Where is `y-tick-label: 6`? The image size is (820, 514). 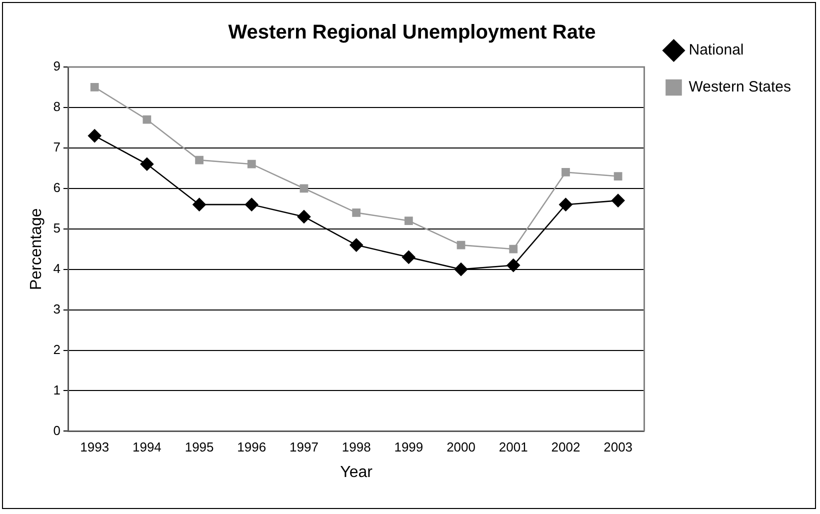 y-tick-label: 6 is located at coordinates (56, 187).